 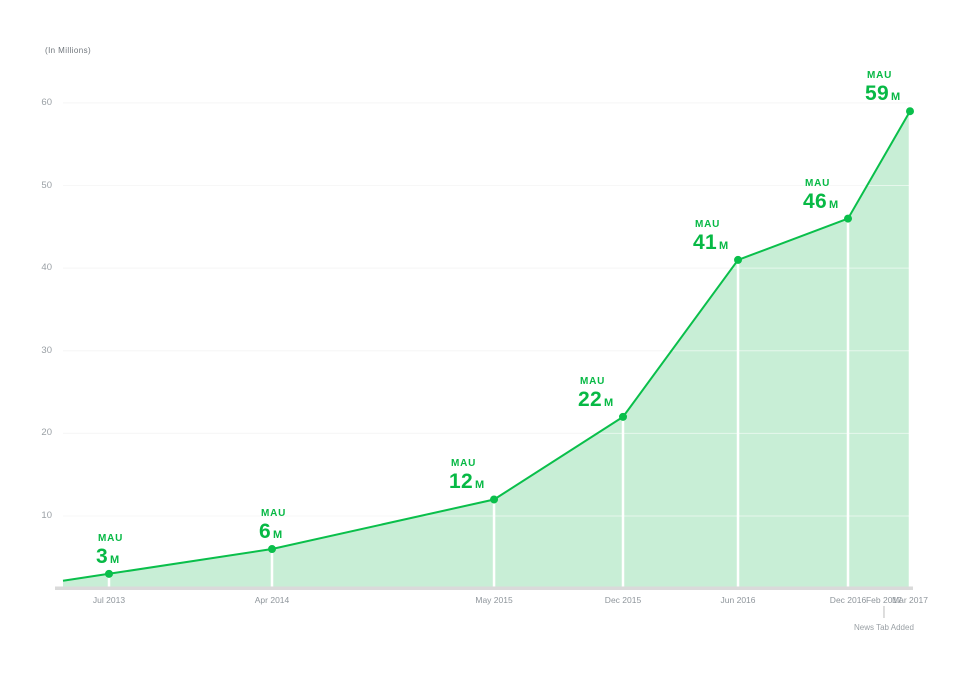 What do you see at coordinates (821, 201) in the screenshot?
I see `point-label-value: 46 M` at bounding box center [821, 201].